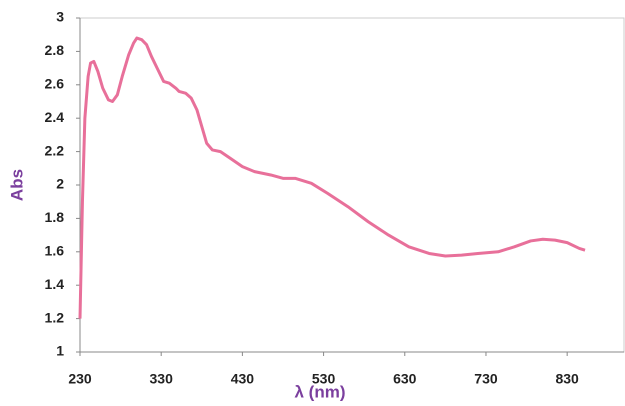 Image resolution: width=625 pixels, height=406 pixels. I want to click on y-tick-label: 1.6, so click(55, 251).